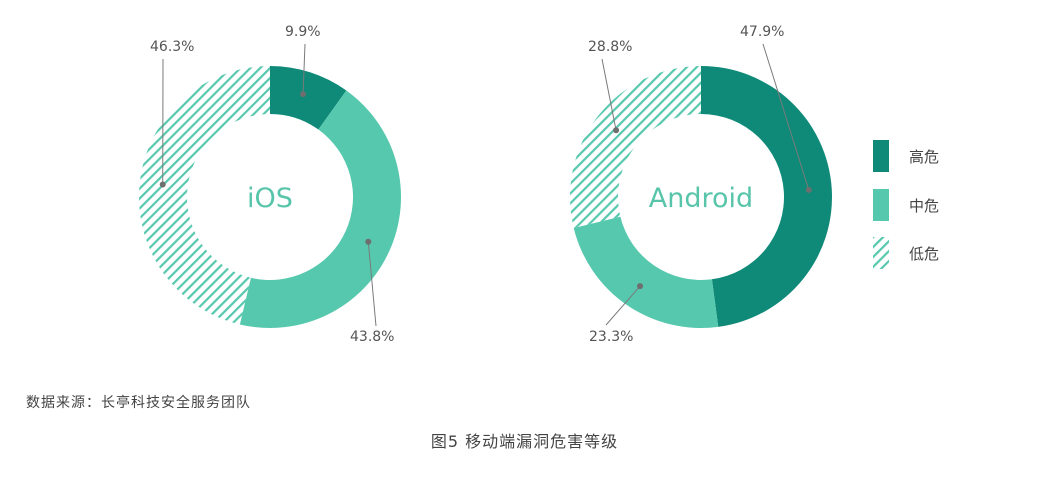 The width and height of the screenshot is (1049, 500). What do you see at coordinates (616, 130) in the screenshot?
I see `android-dot-low` at bounding box center [616, 130].